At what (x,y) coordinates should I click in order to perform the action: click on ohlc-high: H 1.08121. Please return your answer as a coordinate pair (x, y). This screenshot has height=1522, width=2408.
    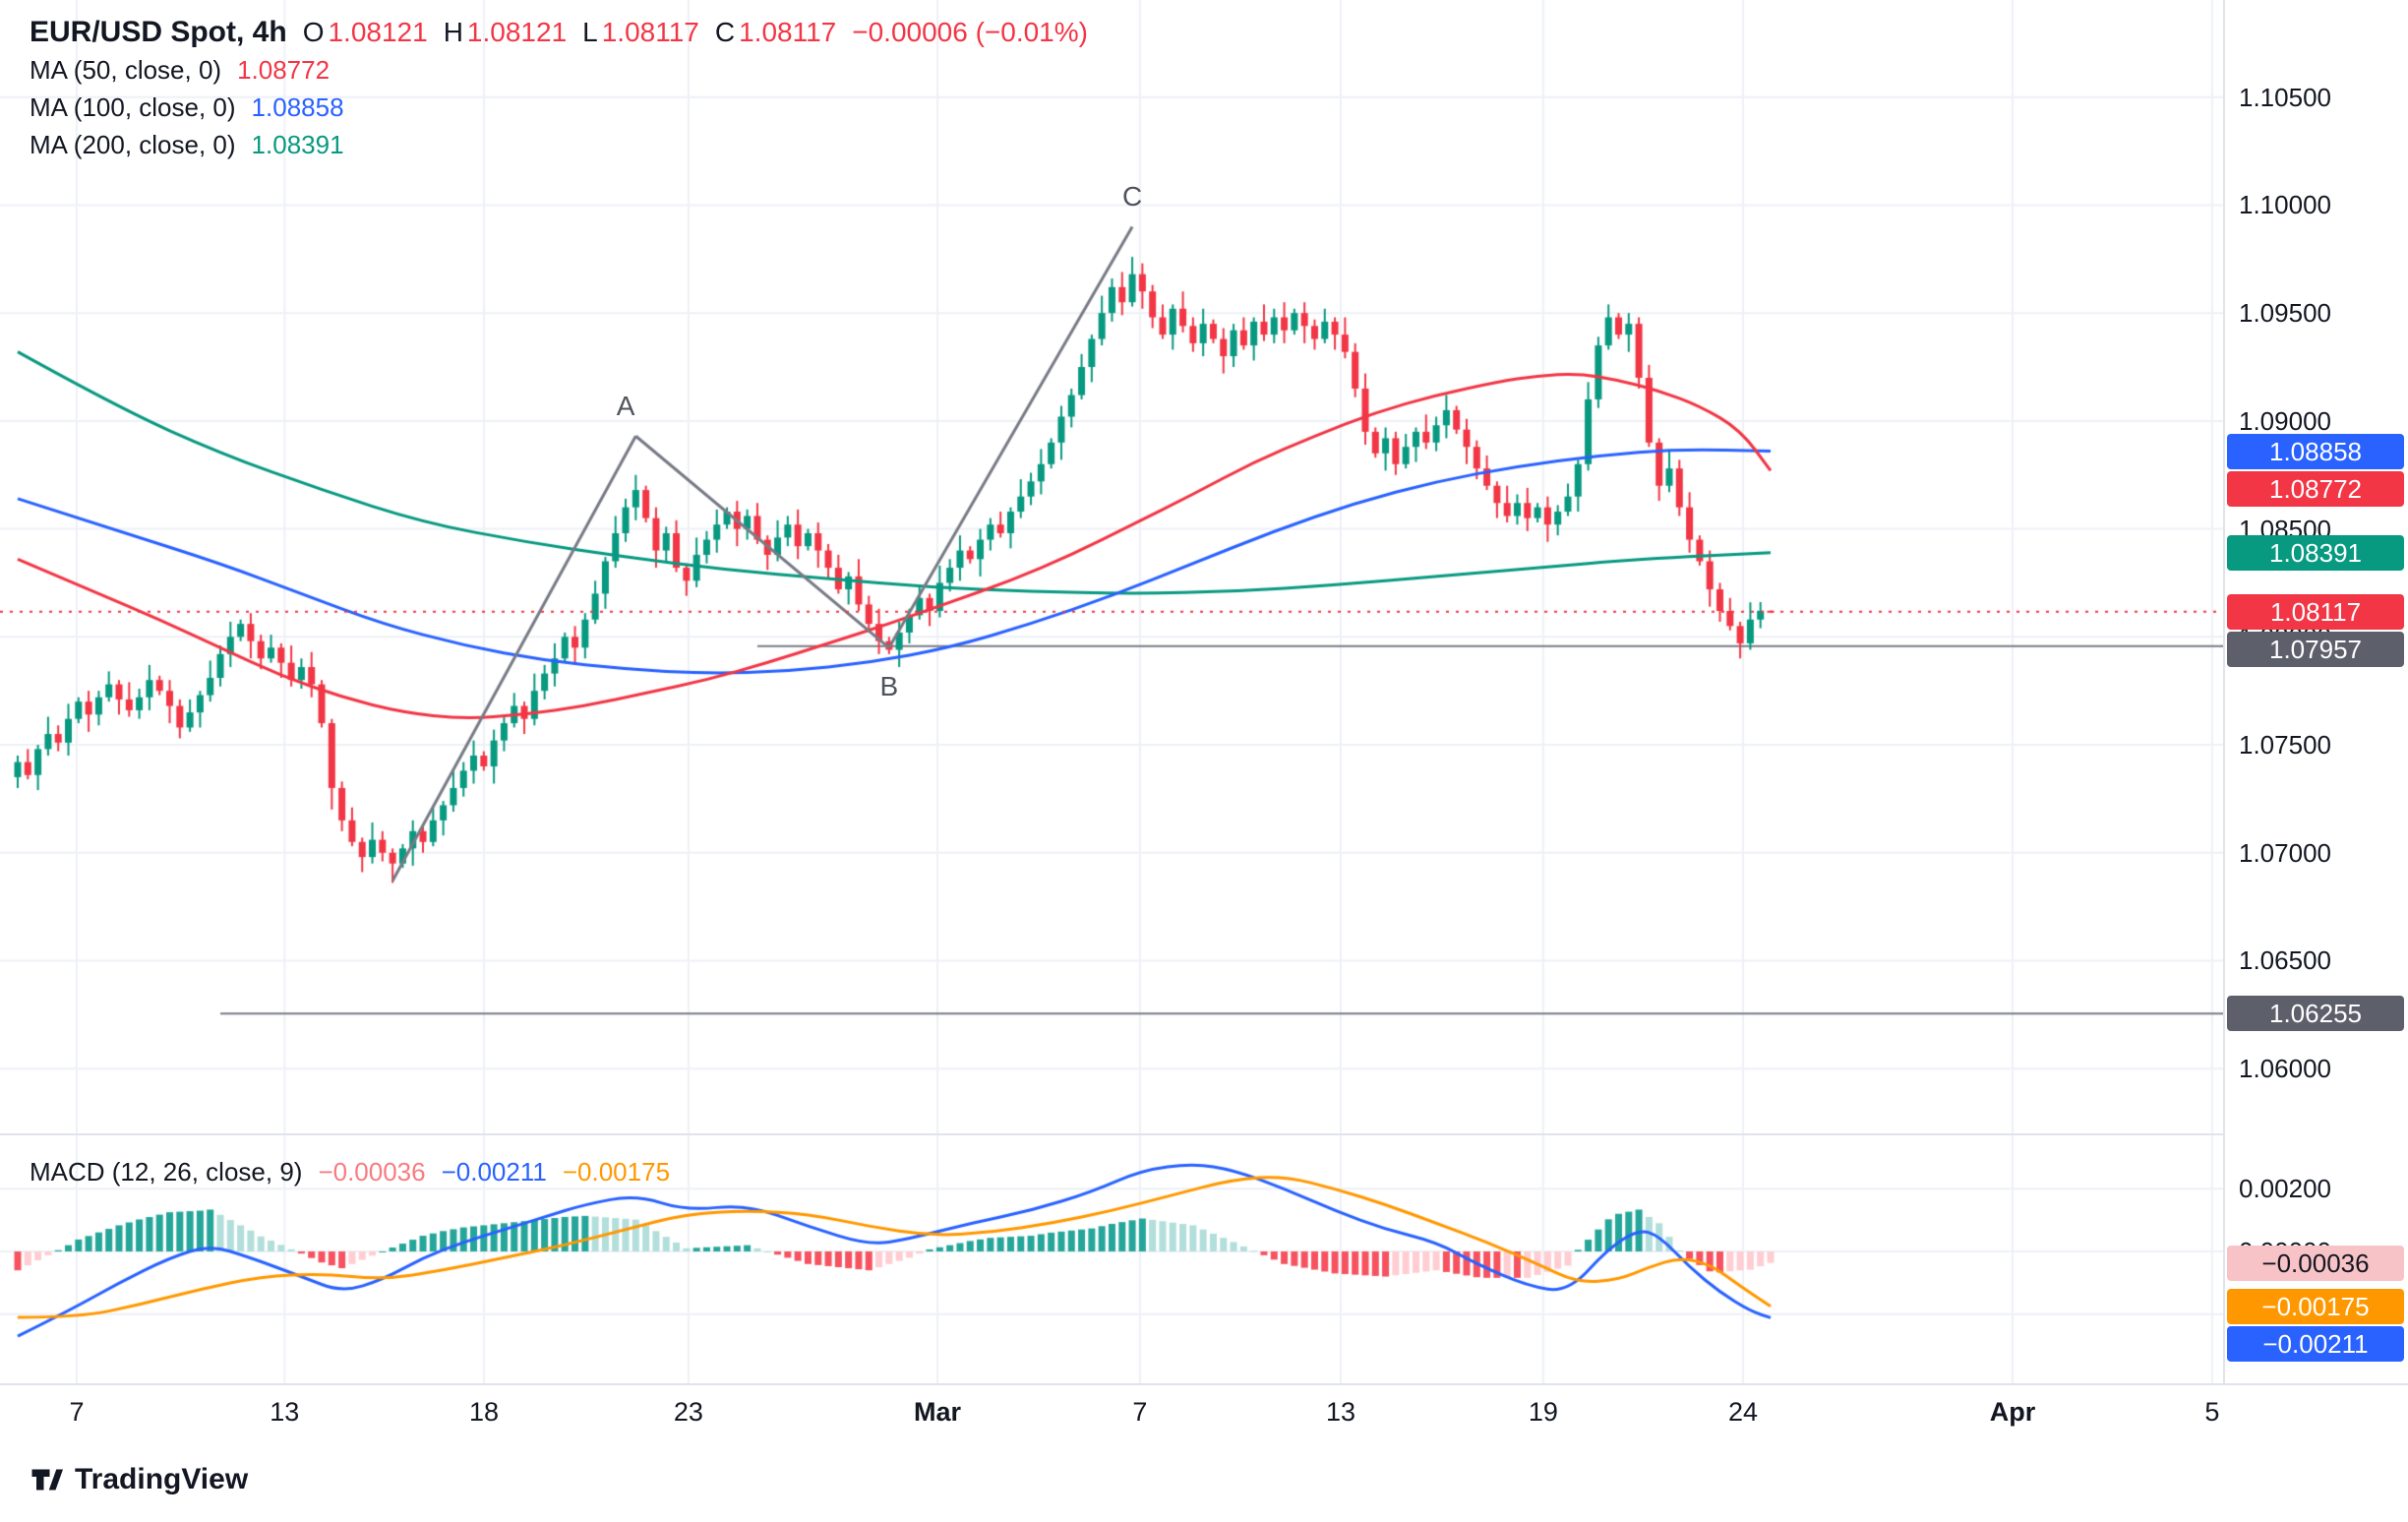
    Looking at the image, I should click on (505, 32).